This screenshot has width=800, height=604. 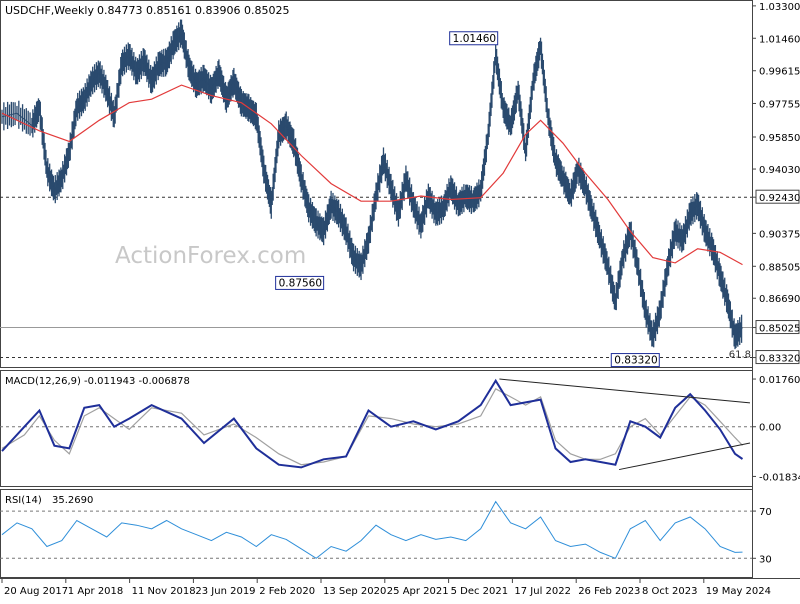 I want to click on rsi-header-label: RSI(14), so click(x=23, y=500).